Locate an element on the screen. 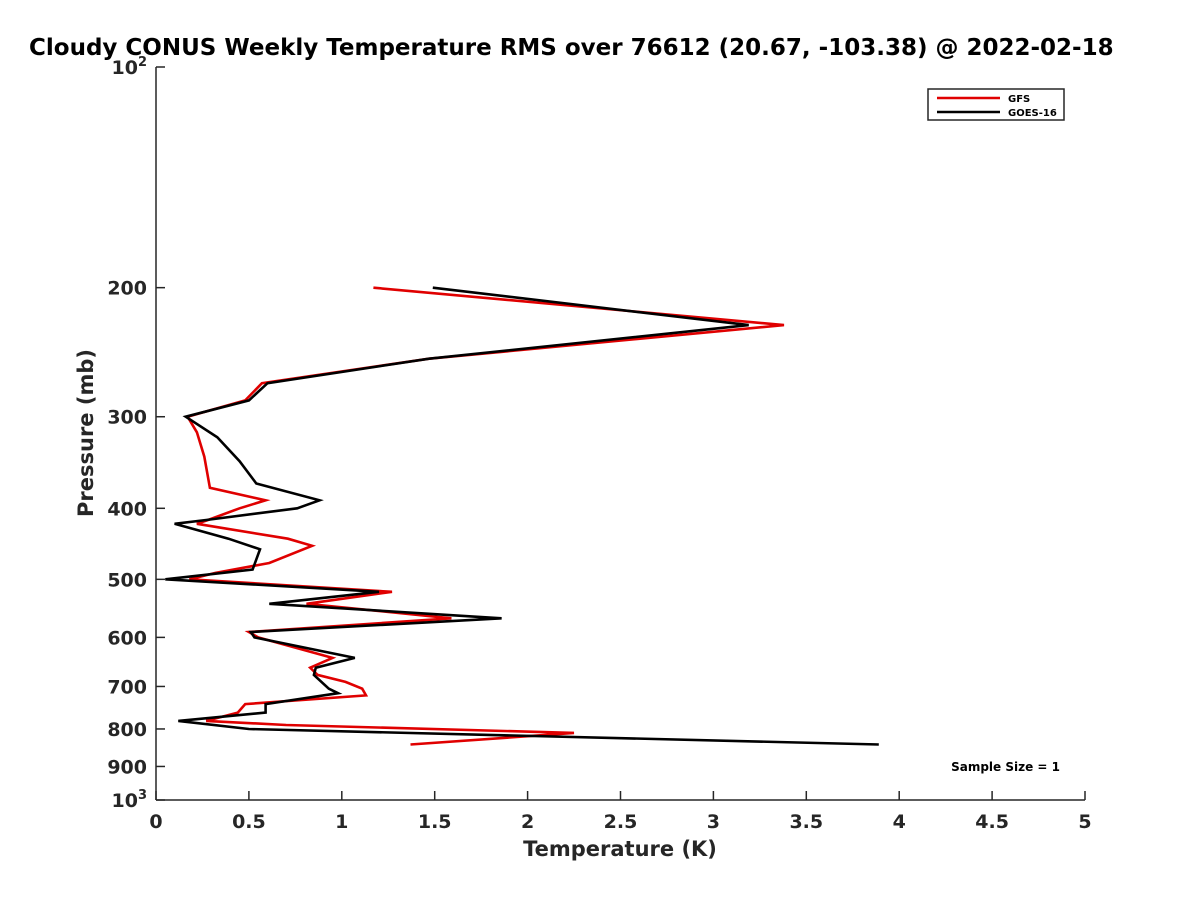  x-tick-label: 2 is located at coordinates (527, 822).